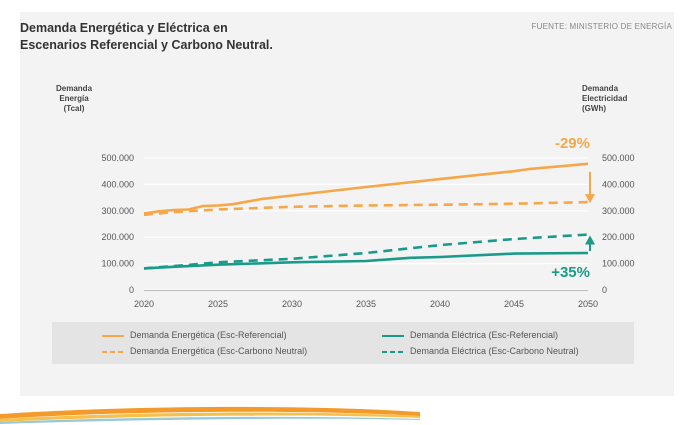 The image size is (686, 425). What do you see at coordinates (124, 28) in the screenshot?
I see `chart-title-line-1: Demanda Energética y Eléctrica en` at bounding box center [124, 28].